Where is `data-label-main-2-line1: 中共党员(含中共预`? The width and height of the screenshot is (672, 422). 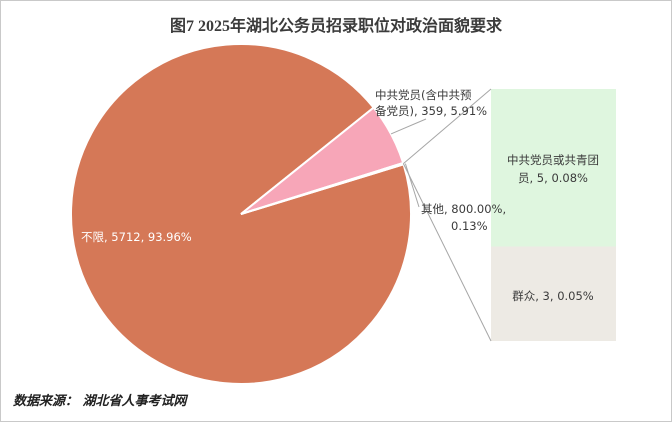 data-label-main-2-line1: 中共党员(含中共预 is located at coordinates (423, 95).